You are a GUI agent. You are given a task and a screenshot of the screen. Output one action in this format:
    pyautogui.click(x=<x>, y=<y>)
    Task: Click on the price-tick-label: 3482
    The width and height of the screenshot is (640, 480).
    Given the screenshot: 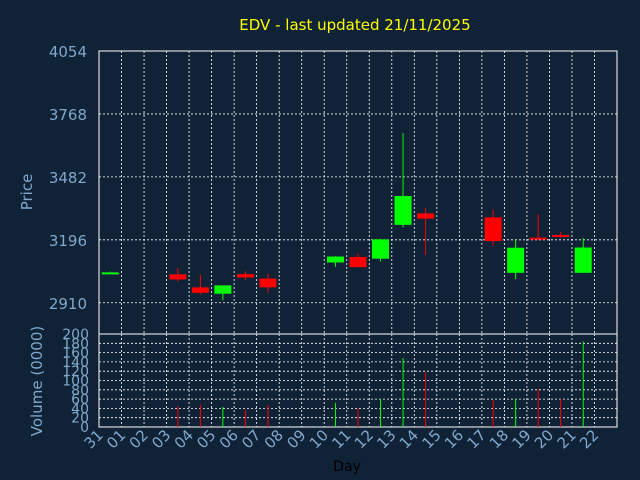 What is the action you would take?
    pyautogui.click(x=68, y=178)
    